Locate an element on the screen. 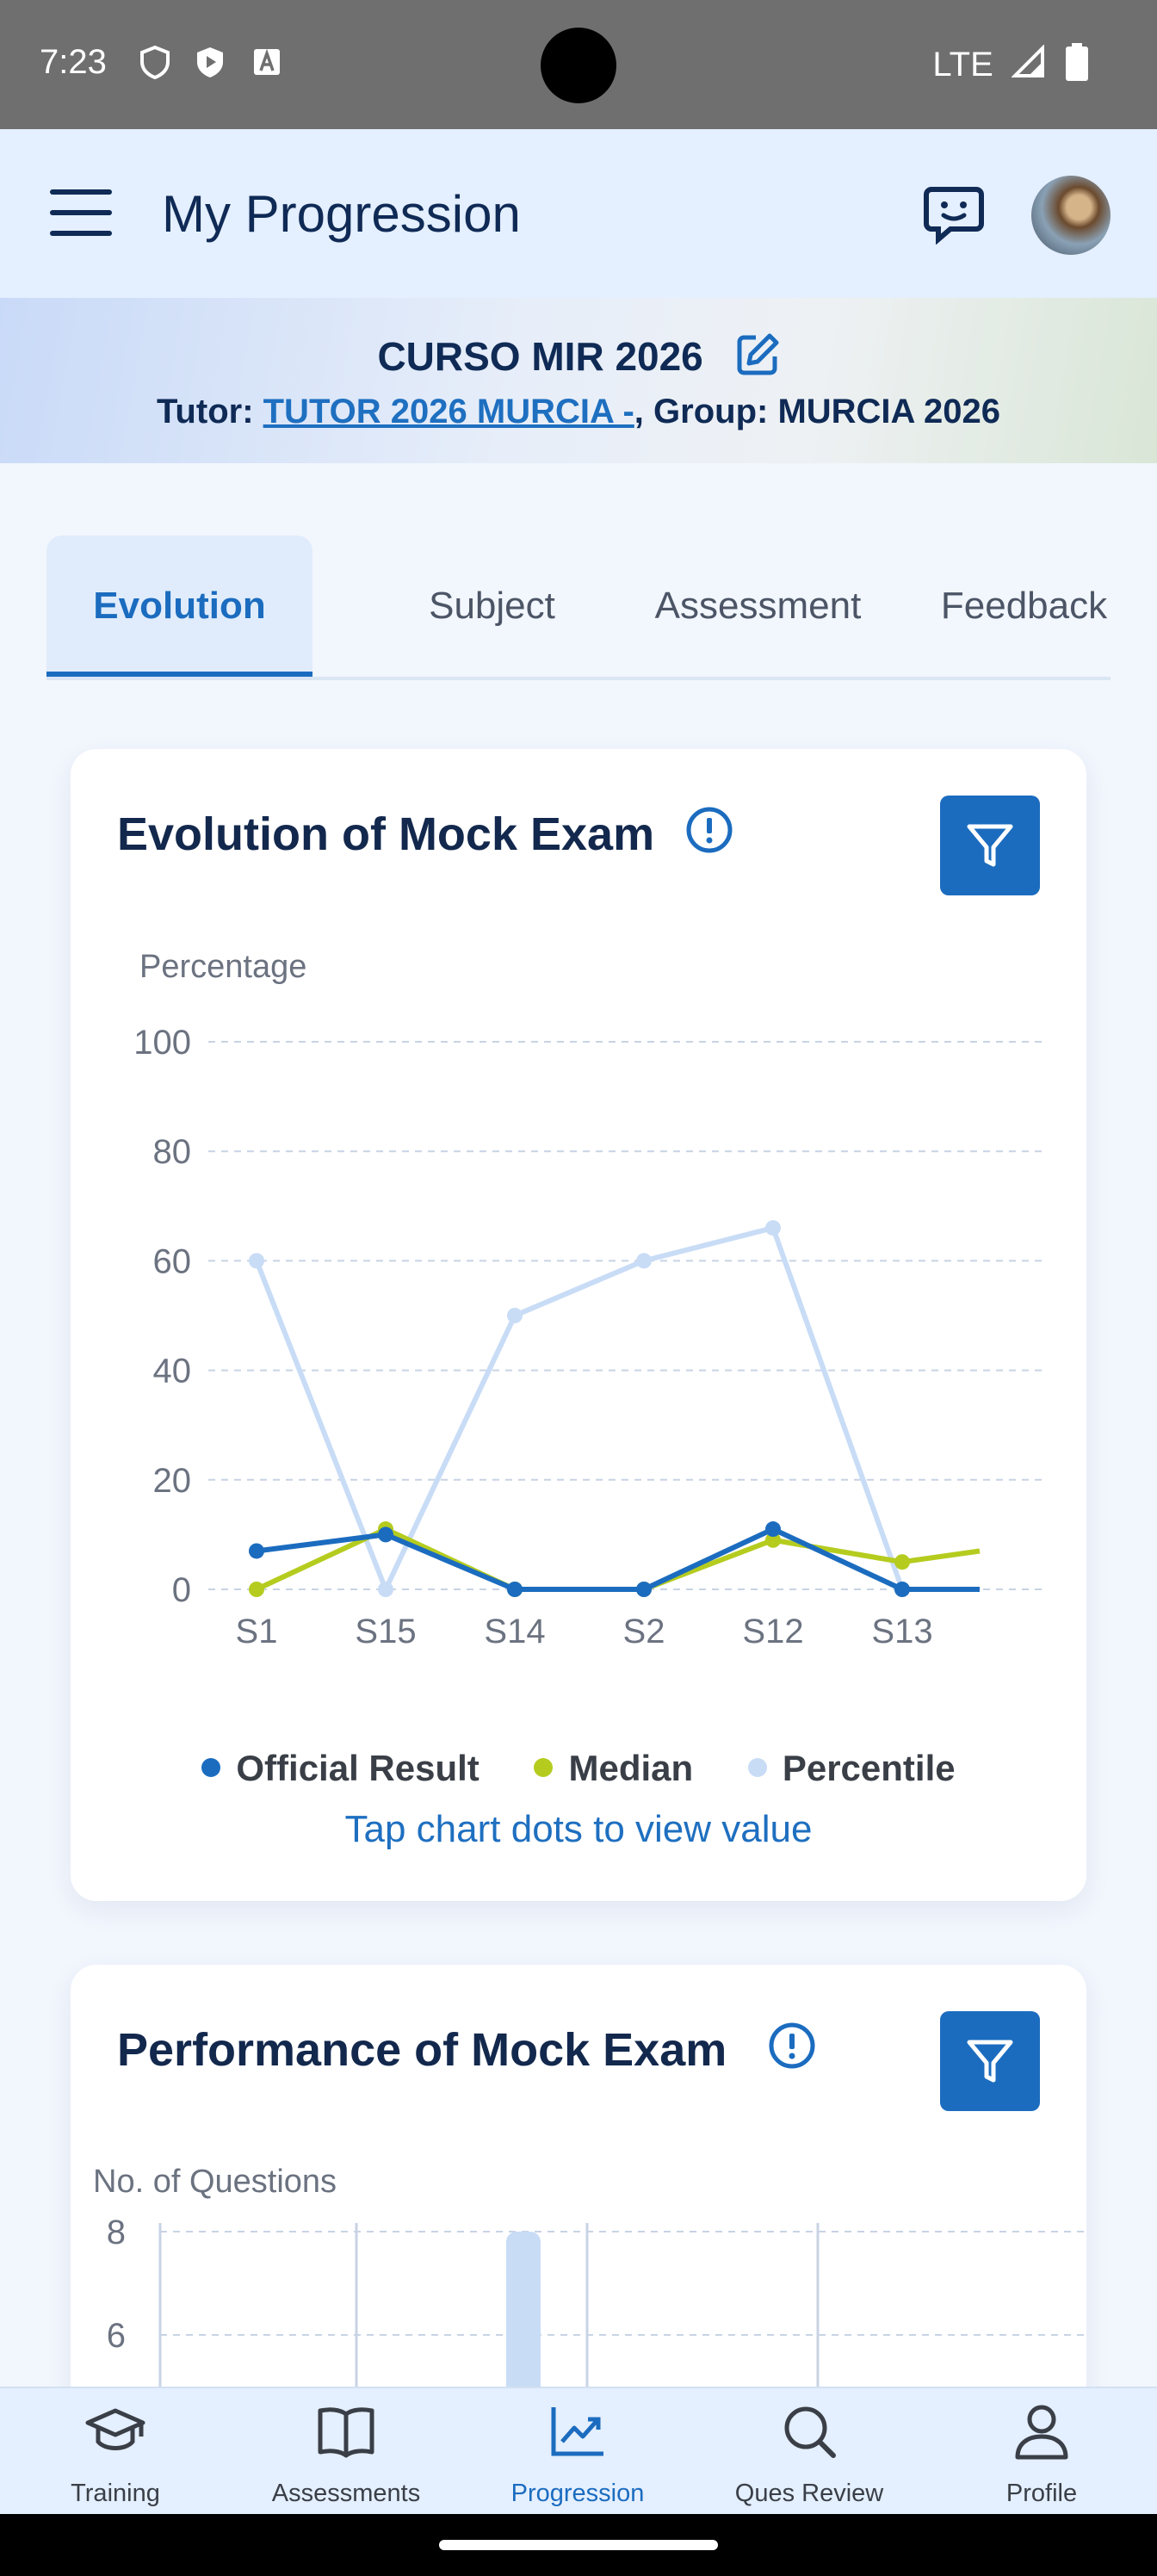 The height and width of the screenshot is (2576, 1157). nav-progression: Progression is located at coordinates (578, 2452).